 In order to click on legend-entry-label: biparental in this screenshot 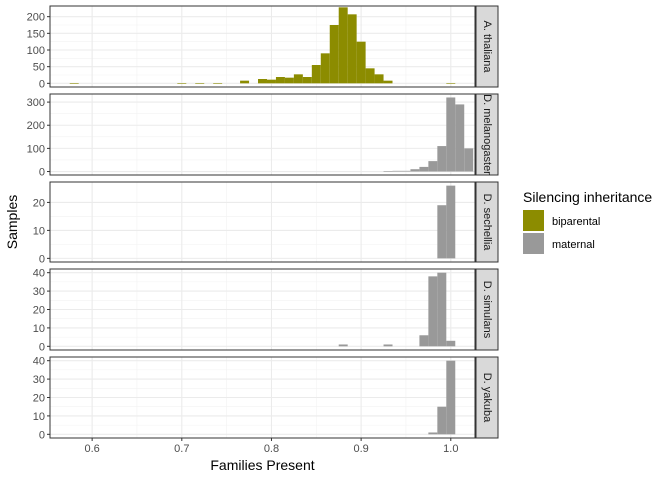, I will do `click(576, 222)`.